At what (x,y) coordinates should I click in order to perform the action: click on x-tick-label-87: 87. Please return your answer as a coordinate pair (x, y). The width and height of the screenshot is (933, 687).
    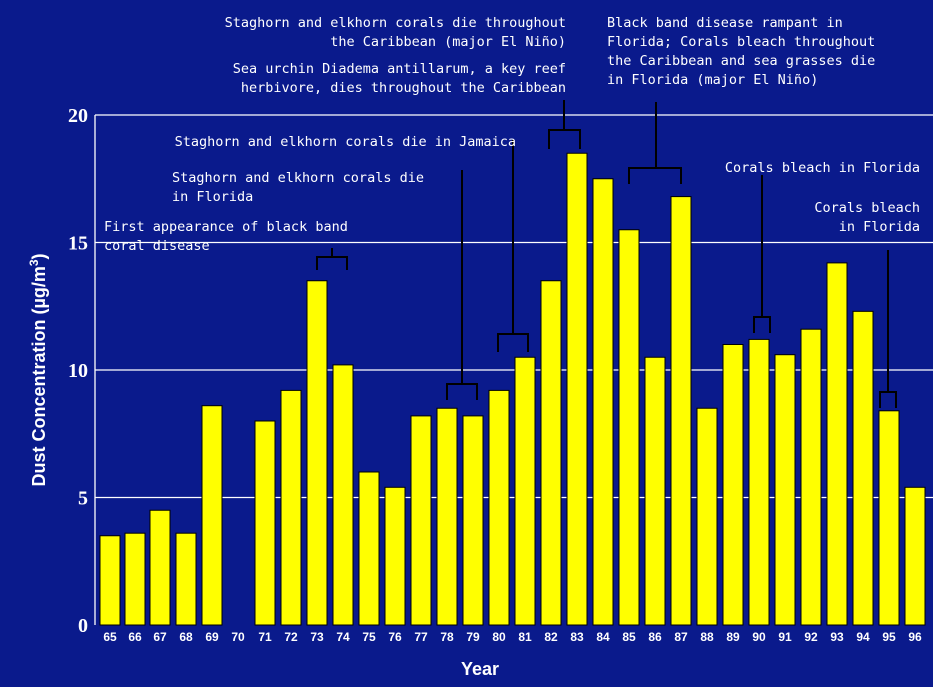
    Looking at the image, I should click on (681, 637).